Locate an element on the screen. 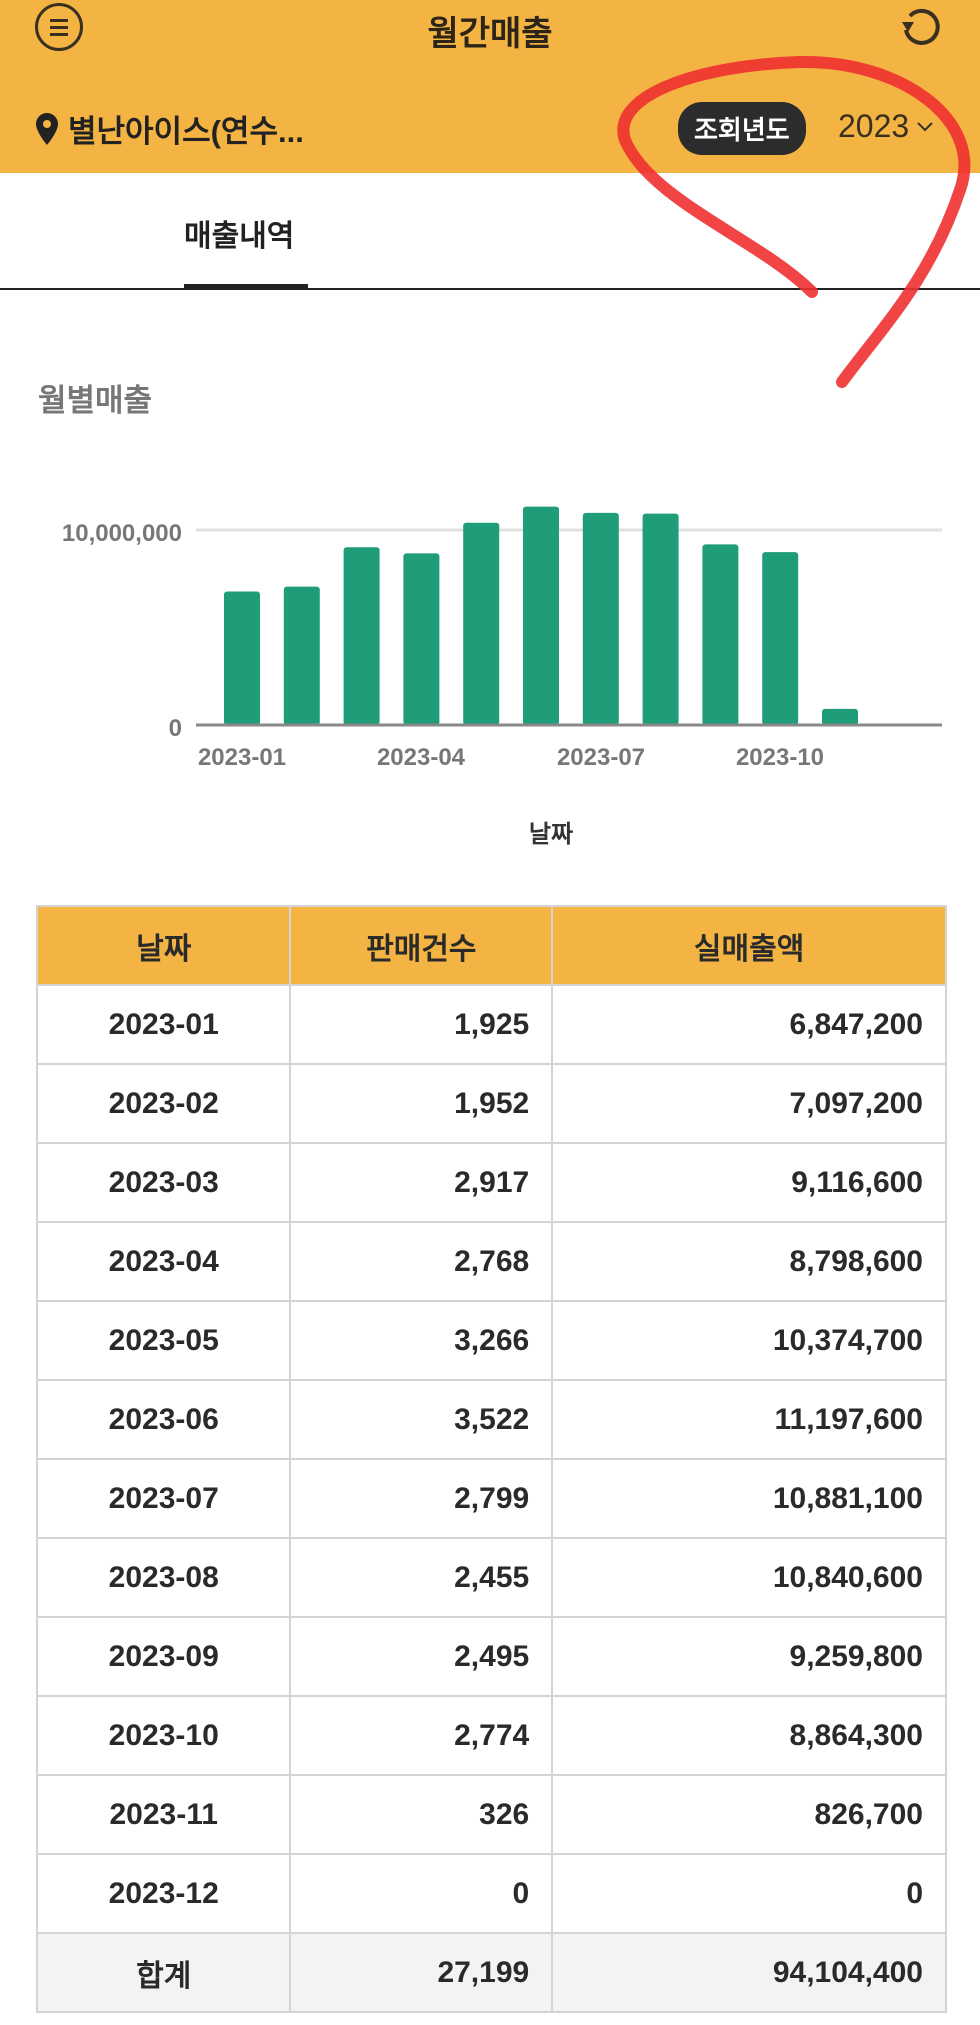  year-label-badge: 조회년도 is located at coordinates (742, 128).